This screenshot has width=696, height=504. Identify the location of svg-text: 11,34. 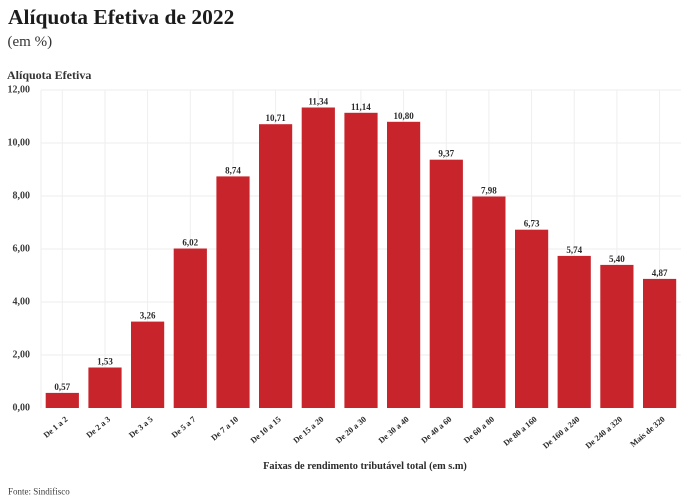
(318, 102).